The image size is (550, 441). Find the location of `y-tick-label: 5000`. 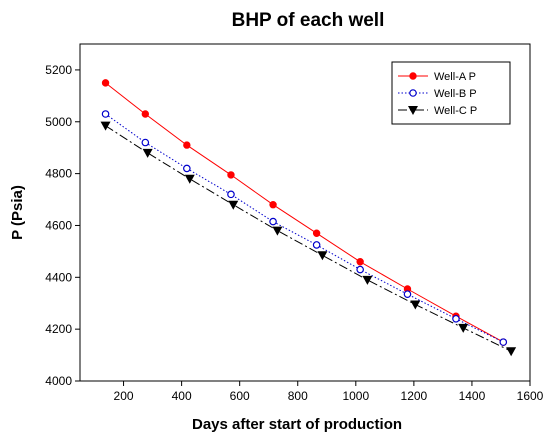

y-tick-label: 5000 is located at coordinates (58, 122).